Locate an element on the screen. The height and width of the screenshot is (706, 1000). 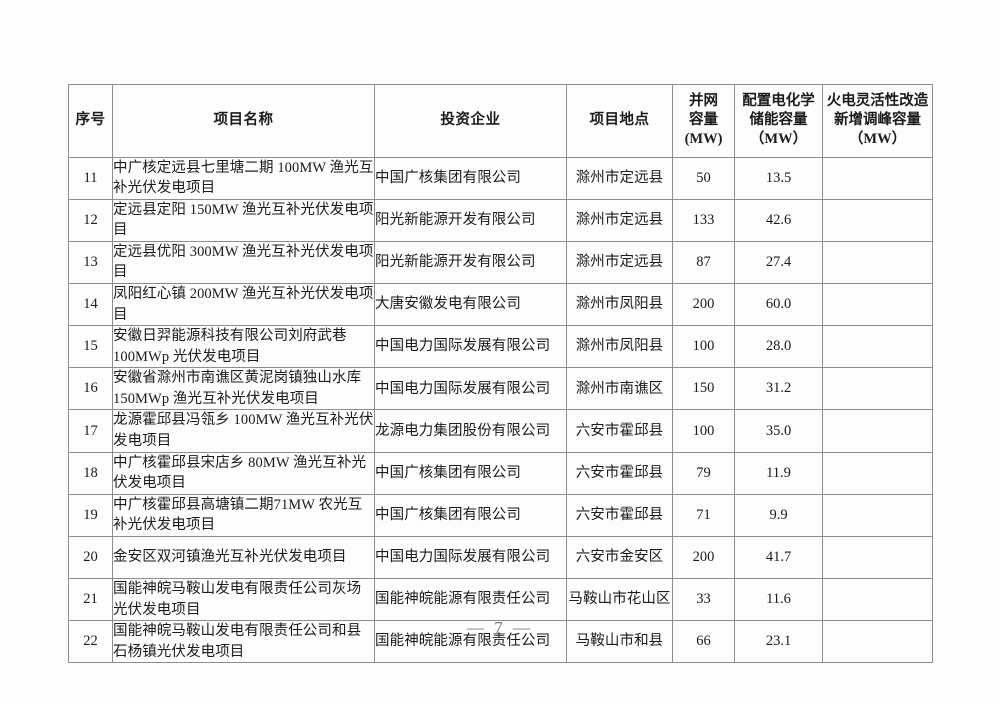
column-header-project-name-label: 项目名称 is located at coordinates (243, 119).